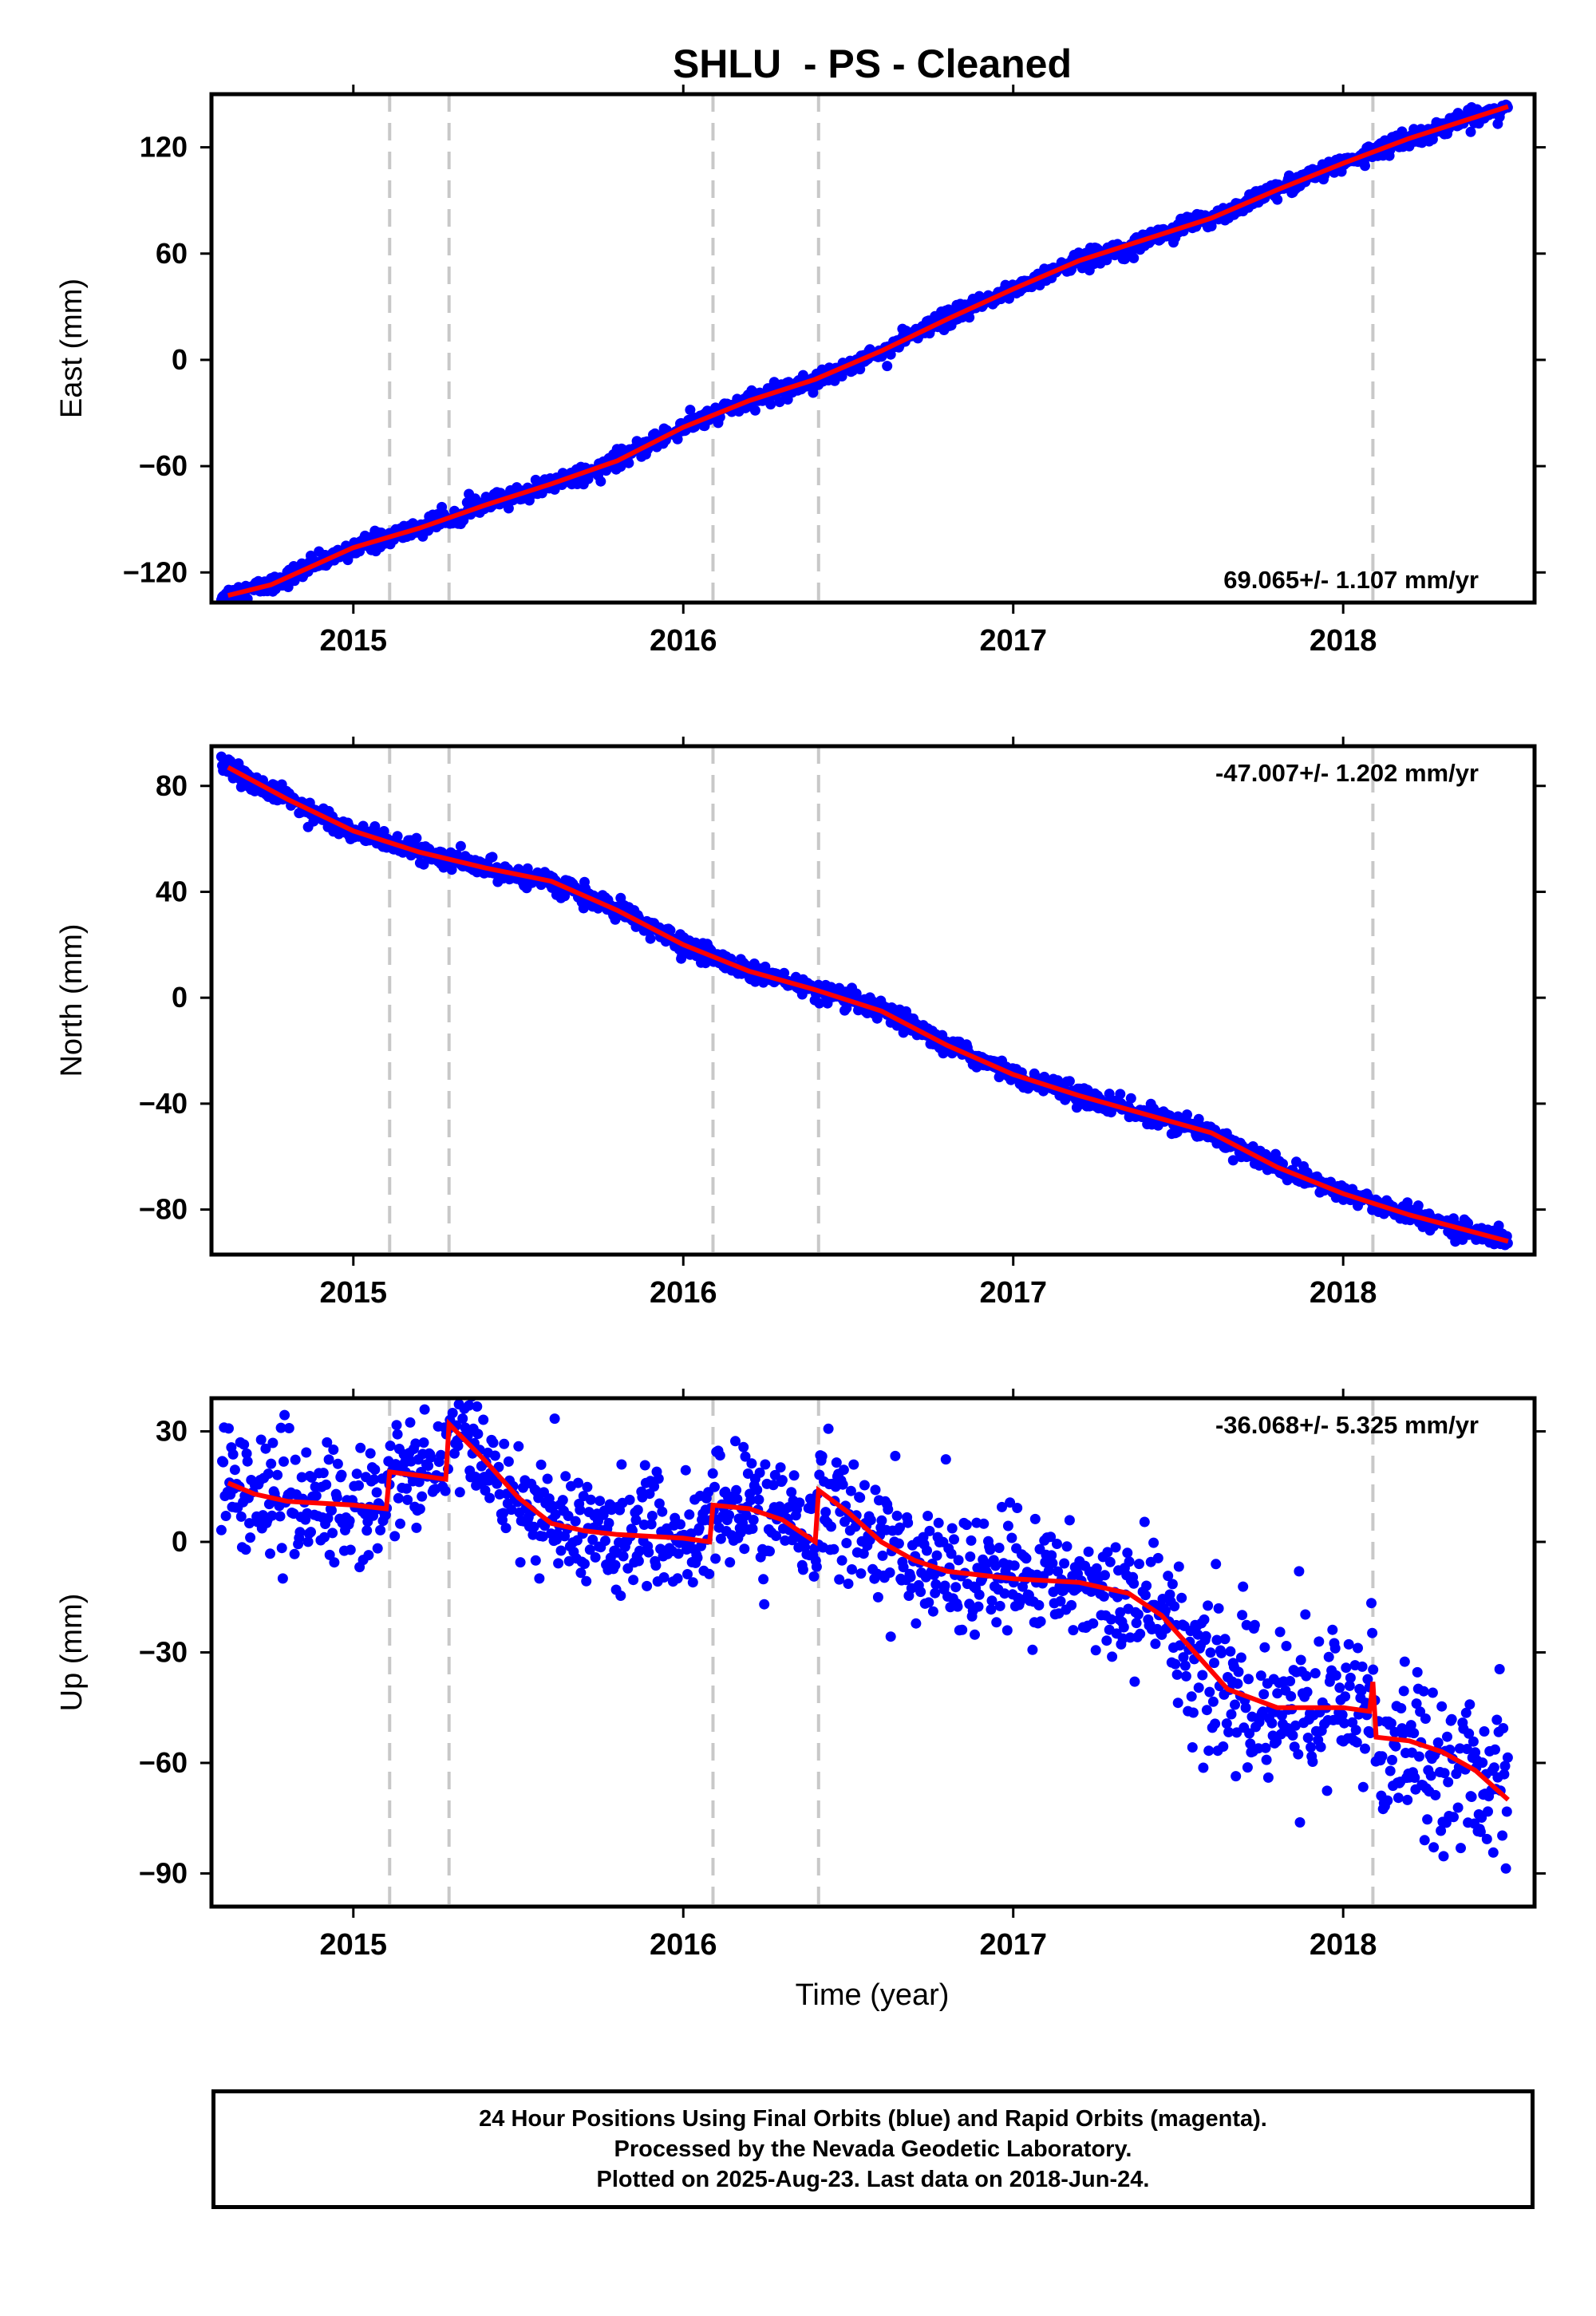  What do you see at coordinates (180, 1541) in the screenshot?
I see `y-tick-label: 0` at bounding box center [180, 1541].